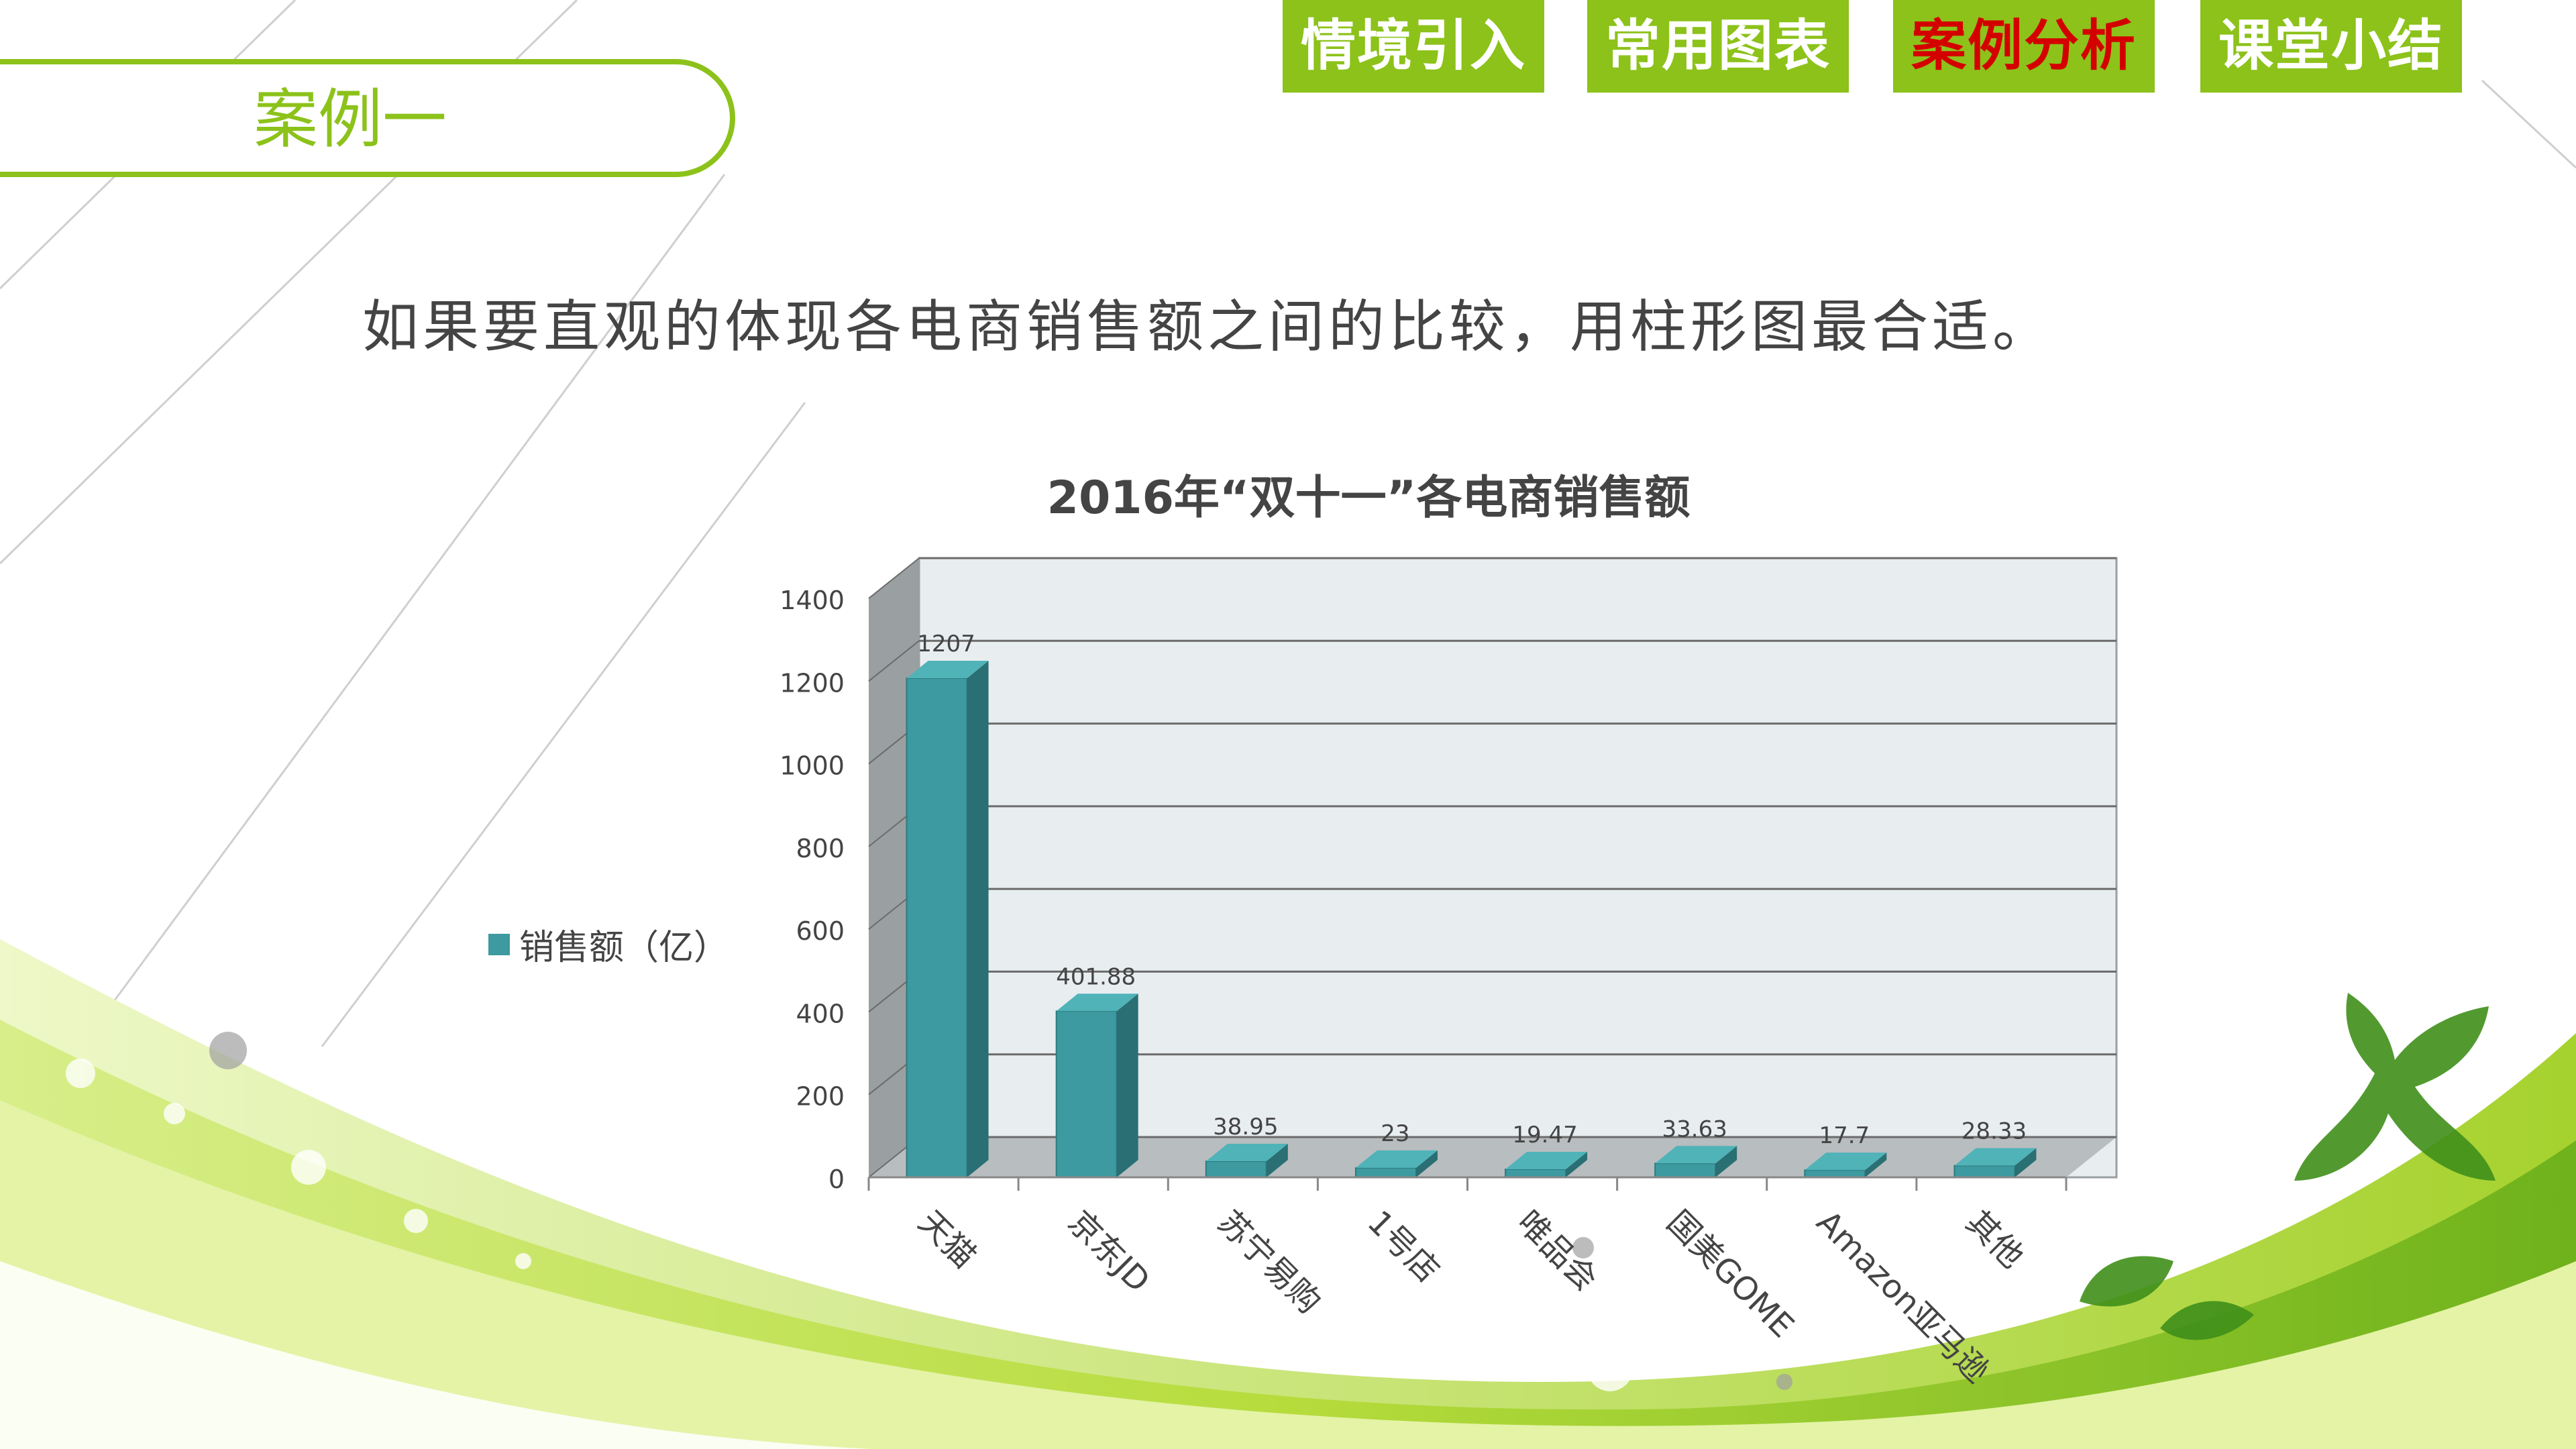 The width and height of the screenshot is (2576, 1449). What do you see at coordinates (946, 644) in the screenshot?
I see `data-label: 1207` at bounding box center [946, 644].